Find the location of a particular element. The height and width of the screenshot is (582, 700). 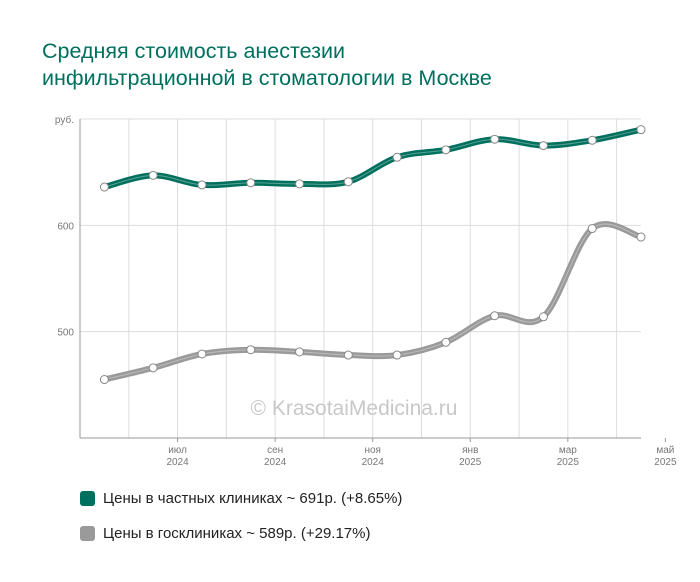

y-tick-label: 600 is located at coordinates (65, 226).